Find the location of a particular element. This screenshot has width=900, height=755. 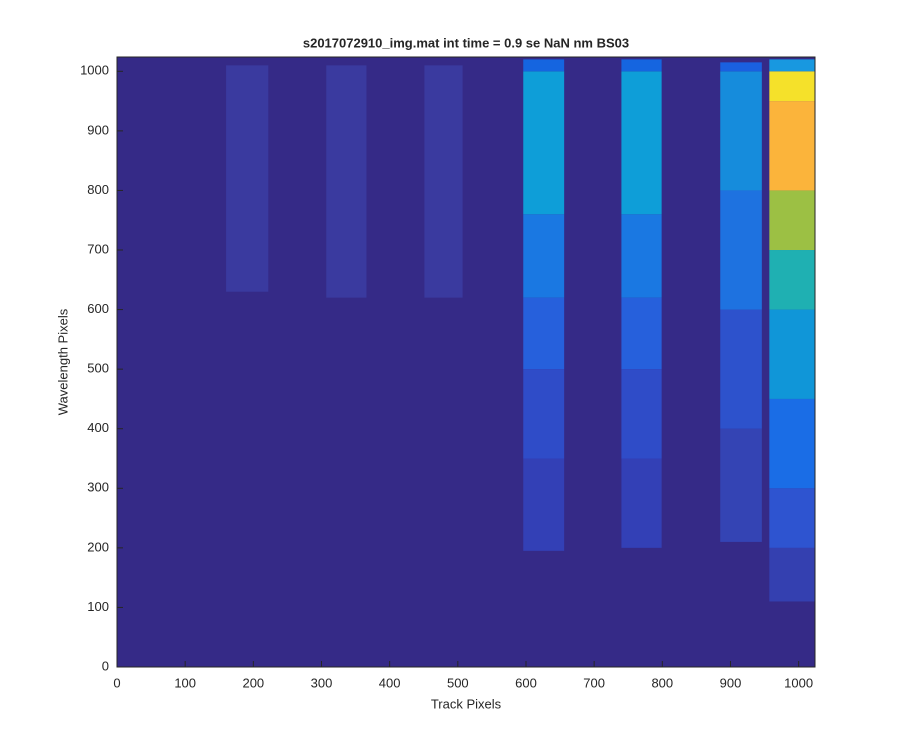

y-tick-label: 100 is located at coordinates (98, 606).